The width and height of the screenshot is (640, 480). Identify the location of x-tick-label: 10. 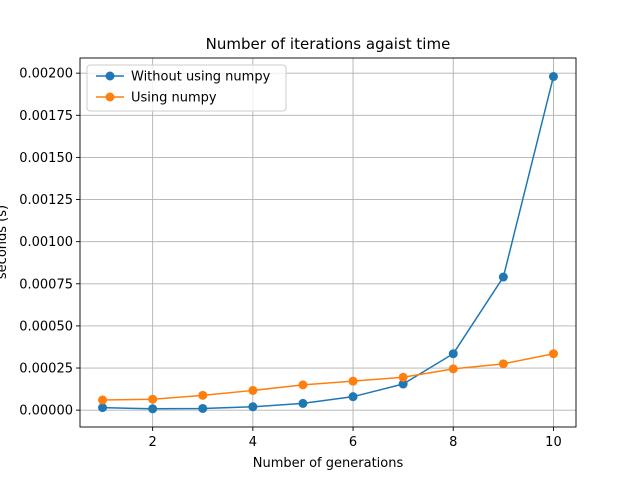
(553, 442).